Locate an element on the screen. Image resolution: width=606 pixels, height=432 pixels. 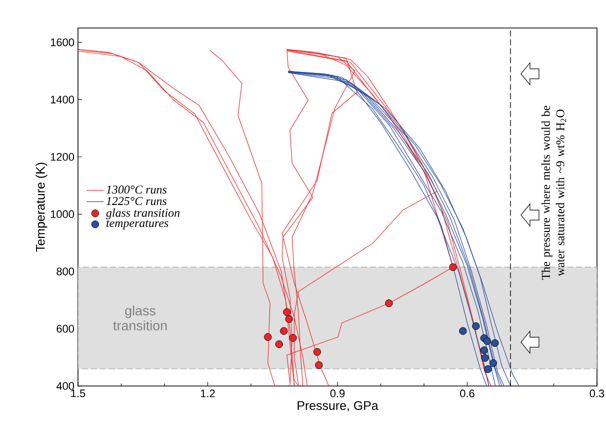
y-tick-label: 1200 is located at coordinates (62, 157).